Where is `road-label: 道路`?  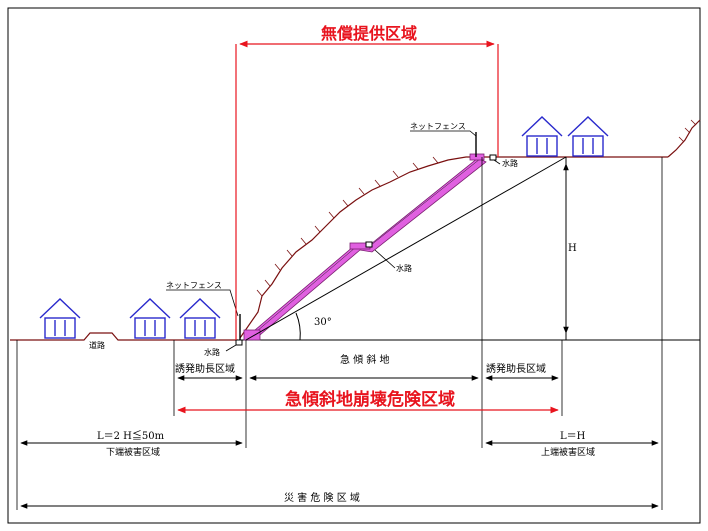 road-label: 道路 is located at coordinates (97, 345).